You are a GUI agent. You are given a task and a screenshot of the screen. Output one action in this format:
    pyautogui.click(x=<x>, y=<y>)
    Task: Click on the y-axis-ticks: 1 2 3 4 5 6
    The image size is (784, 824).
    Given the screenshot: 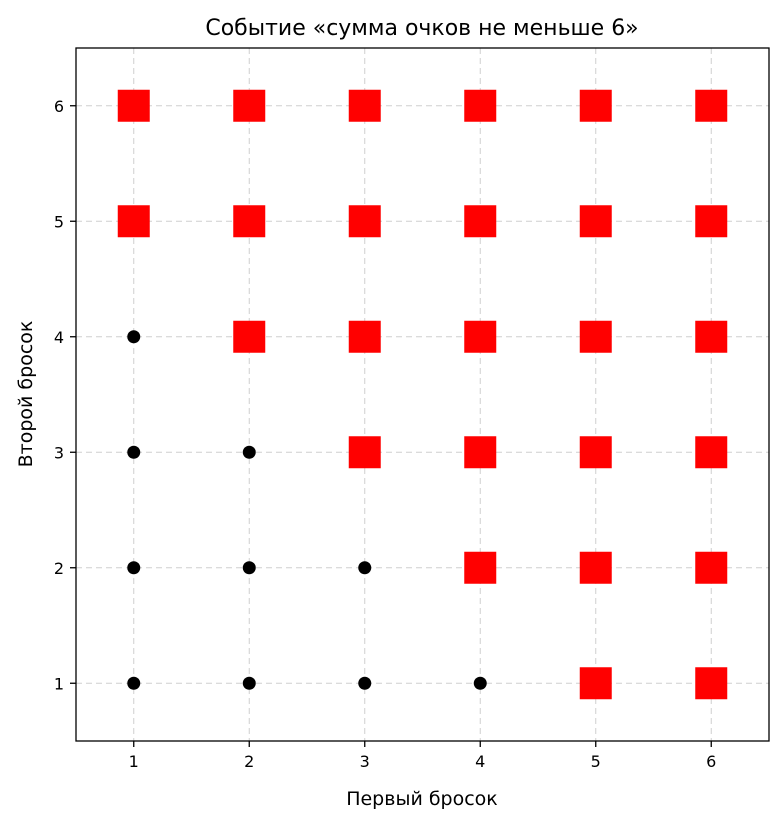 What is the action you would take?
    pyautogui.click(x=65, y=395)
    